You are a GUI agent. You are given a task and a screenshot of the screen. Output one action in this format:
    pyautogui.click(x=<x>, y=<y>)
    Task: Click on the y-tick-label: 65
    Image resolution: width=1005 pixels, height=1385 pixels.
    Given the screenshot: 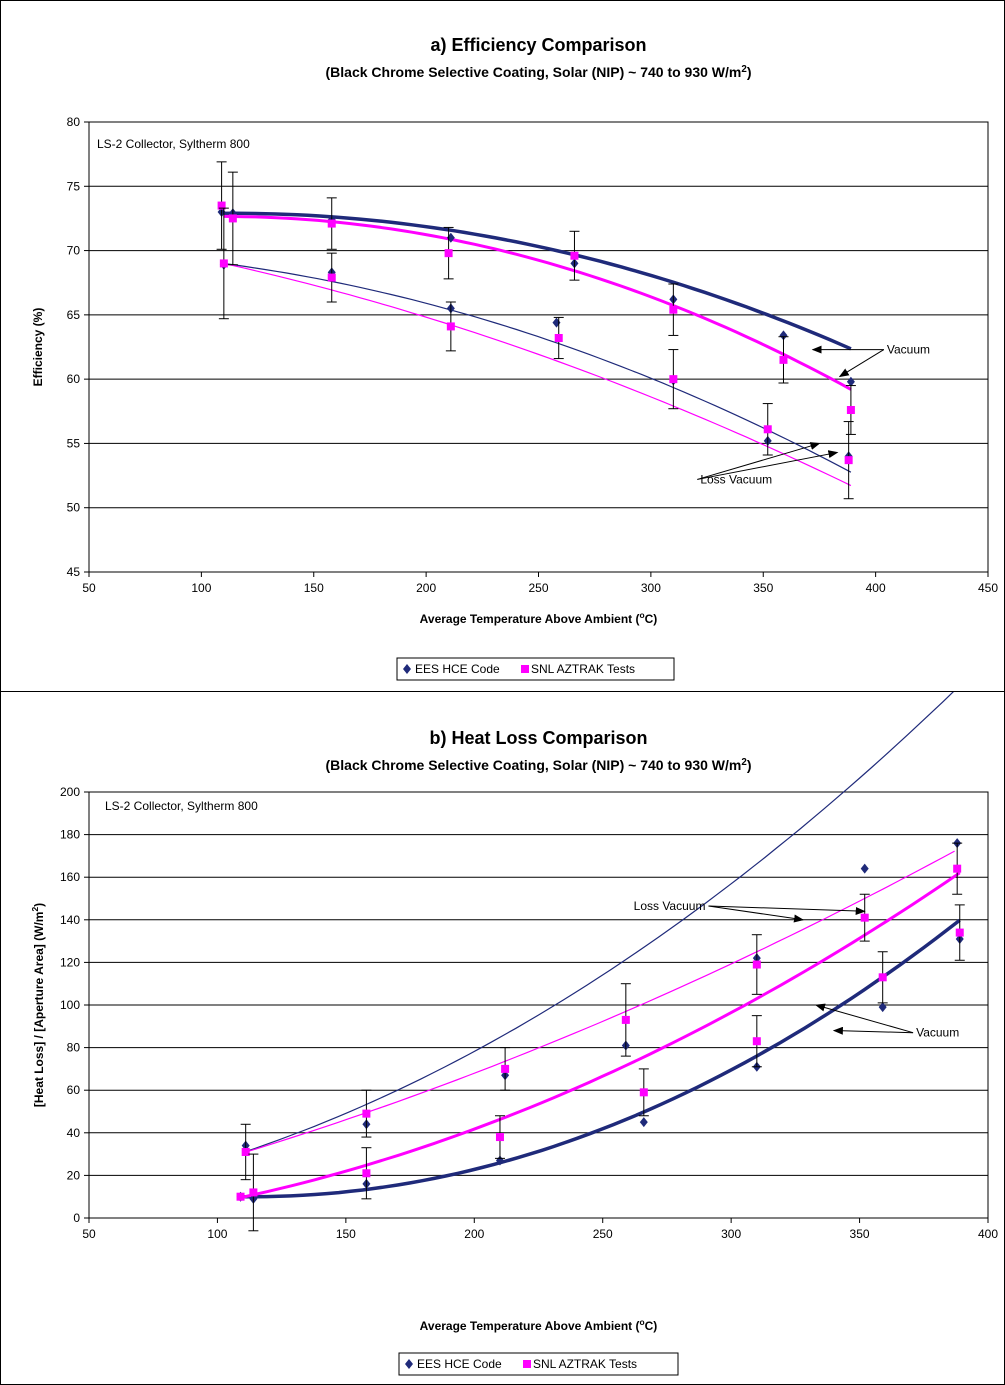 What is the action you would take?
    pyautogui.click(x=74, y=315)
    